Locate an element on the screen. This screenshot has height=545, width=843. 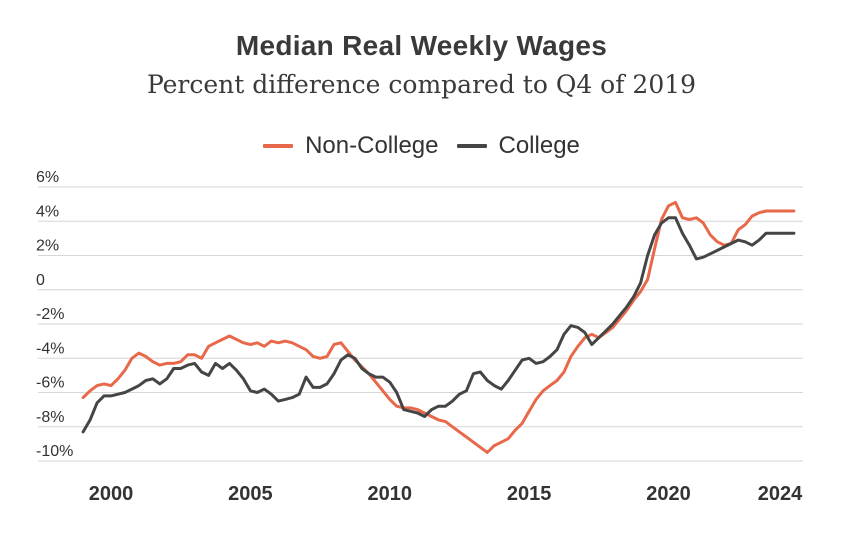
y-tick-label: 2% is located at coordinates (47, 246).